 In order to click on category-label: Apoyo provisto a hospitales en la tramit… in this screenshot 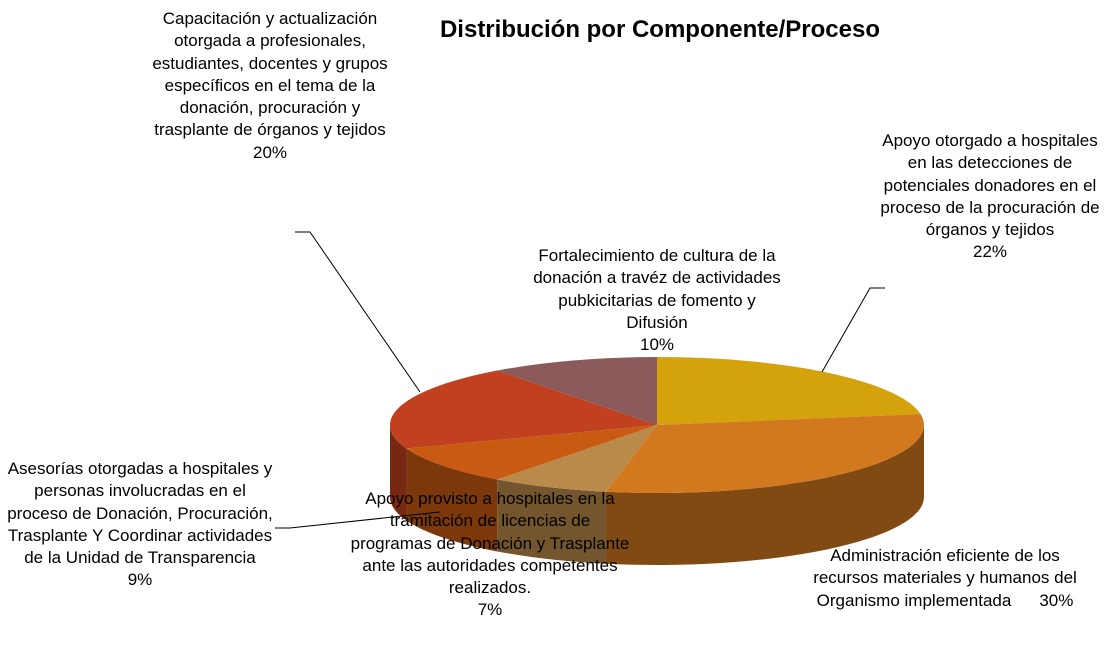, I will do `click(490, 543)`.